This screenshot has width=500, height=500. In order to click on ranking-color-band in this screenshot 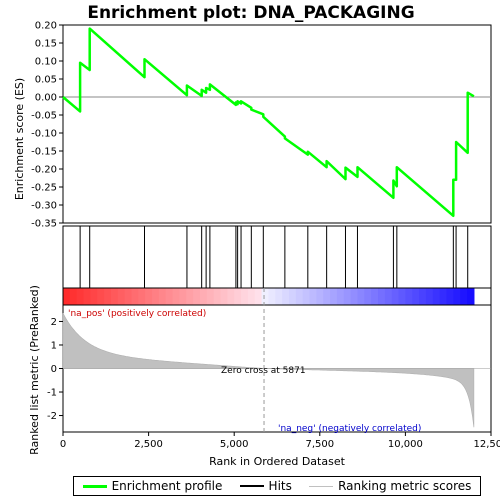, I will do `click(277, 296)`.